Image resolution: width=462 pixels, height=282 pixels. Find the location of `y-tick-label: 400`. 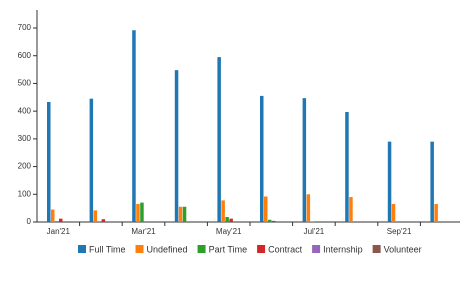

y-tick-label: 400 is located at coordinates (25, 110).